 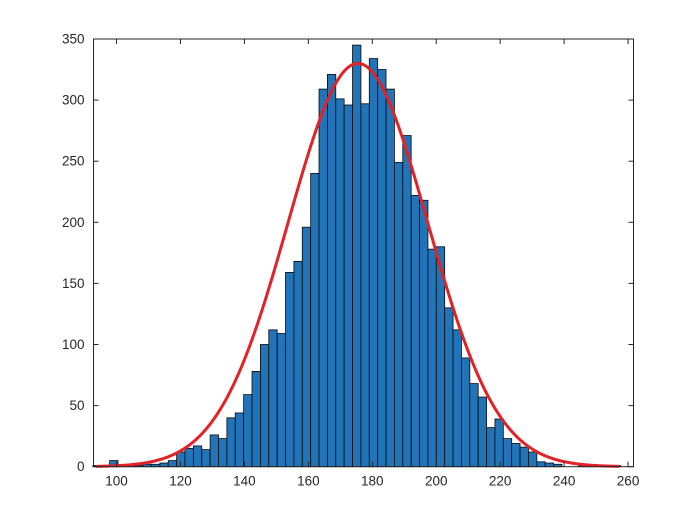 What do you see at coordinates (308, 481) in the screenshot?
I see `x-tick-label: 160` at bounding box center [308, 481].